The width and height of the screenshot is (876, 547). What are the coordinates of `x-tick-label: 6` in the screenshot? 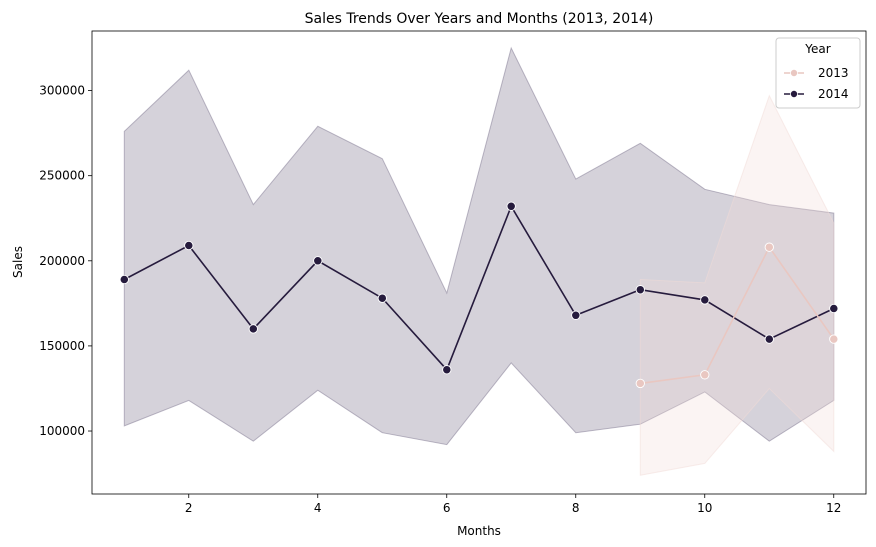 It's located at (447, 508).